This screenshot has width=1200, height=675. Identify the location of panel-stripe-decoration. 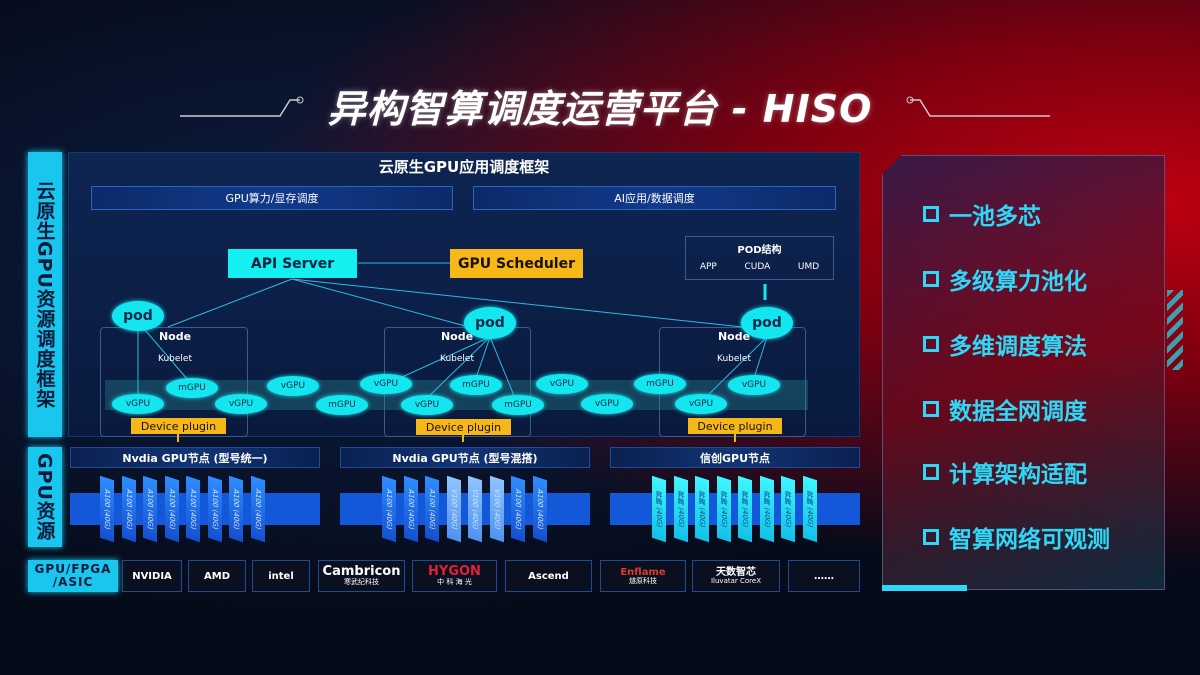
(1175, 330).